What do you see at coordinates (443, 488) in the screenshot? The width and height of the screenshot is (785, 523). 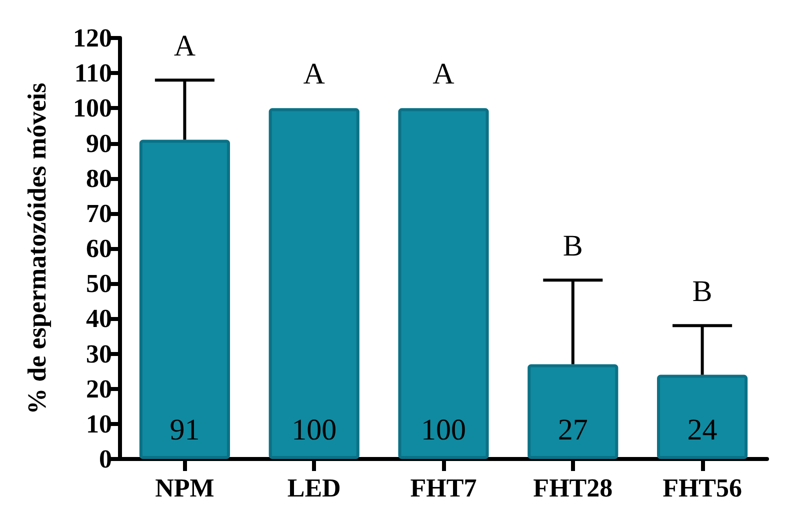 I see `x-tick-label: FHT7` at bounding box center [443, 488].